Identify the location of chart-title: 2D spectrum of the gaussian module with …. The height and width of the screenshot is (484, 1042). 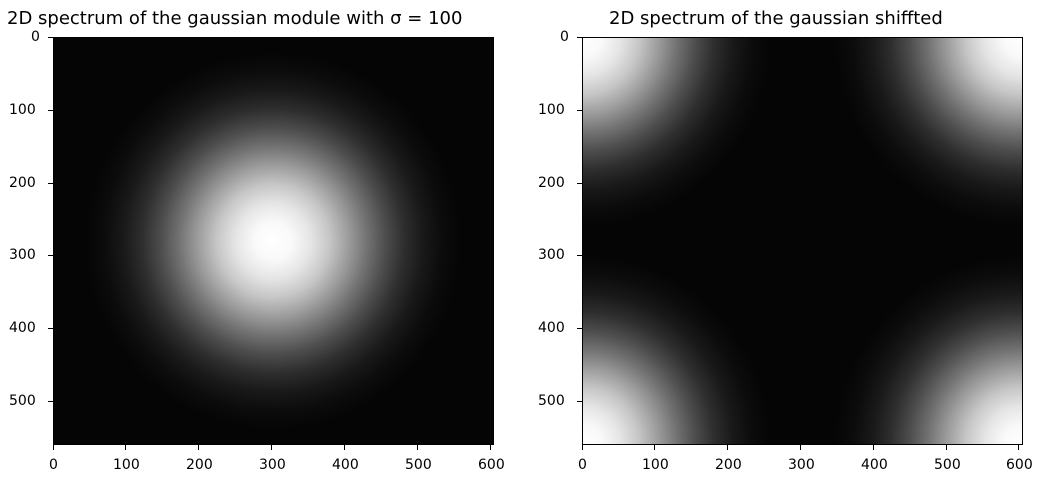
(235, 18).